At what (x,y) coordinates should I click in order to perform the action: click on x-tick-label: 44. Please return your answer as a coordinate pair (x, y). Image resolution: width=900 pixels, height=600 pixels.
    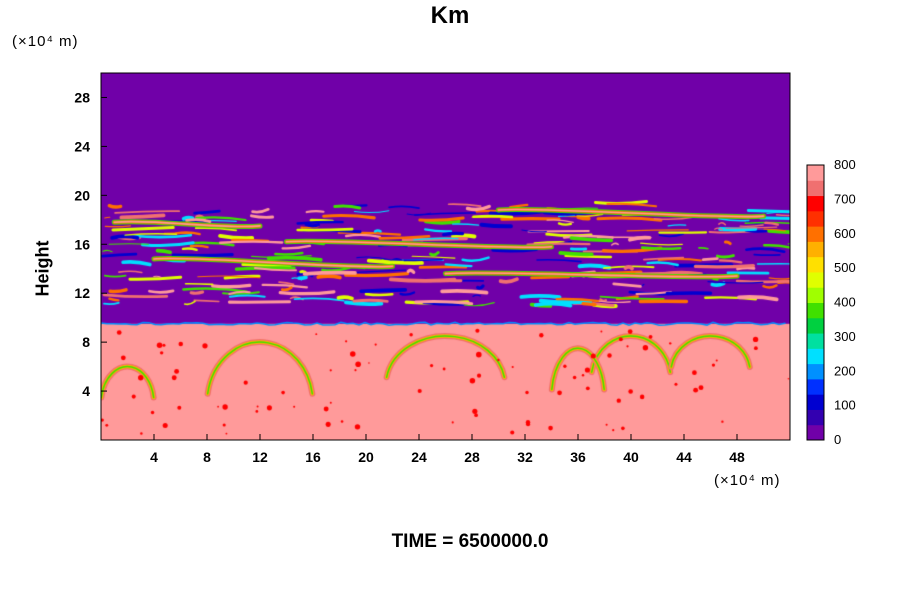
    Looking at the image, I should click on (684, 457).